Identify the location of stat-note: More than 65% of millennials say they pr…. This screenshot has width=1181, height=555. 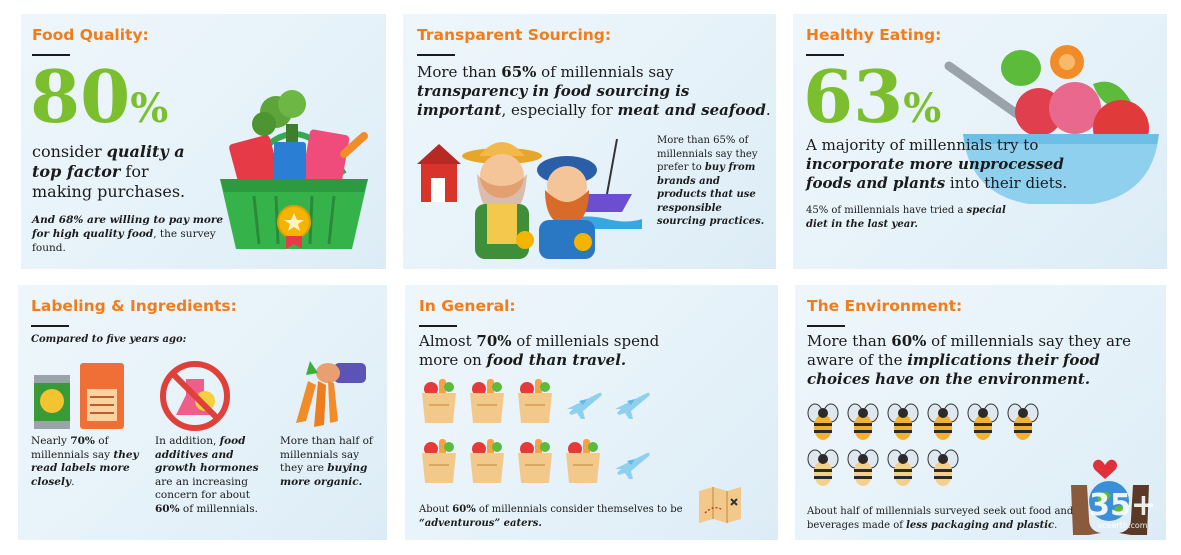
(711, 181).